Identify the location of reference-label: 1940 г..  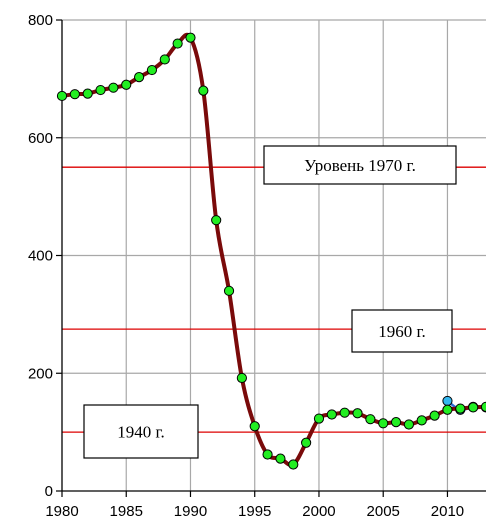
(141, 432).